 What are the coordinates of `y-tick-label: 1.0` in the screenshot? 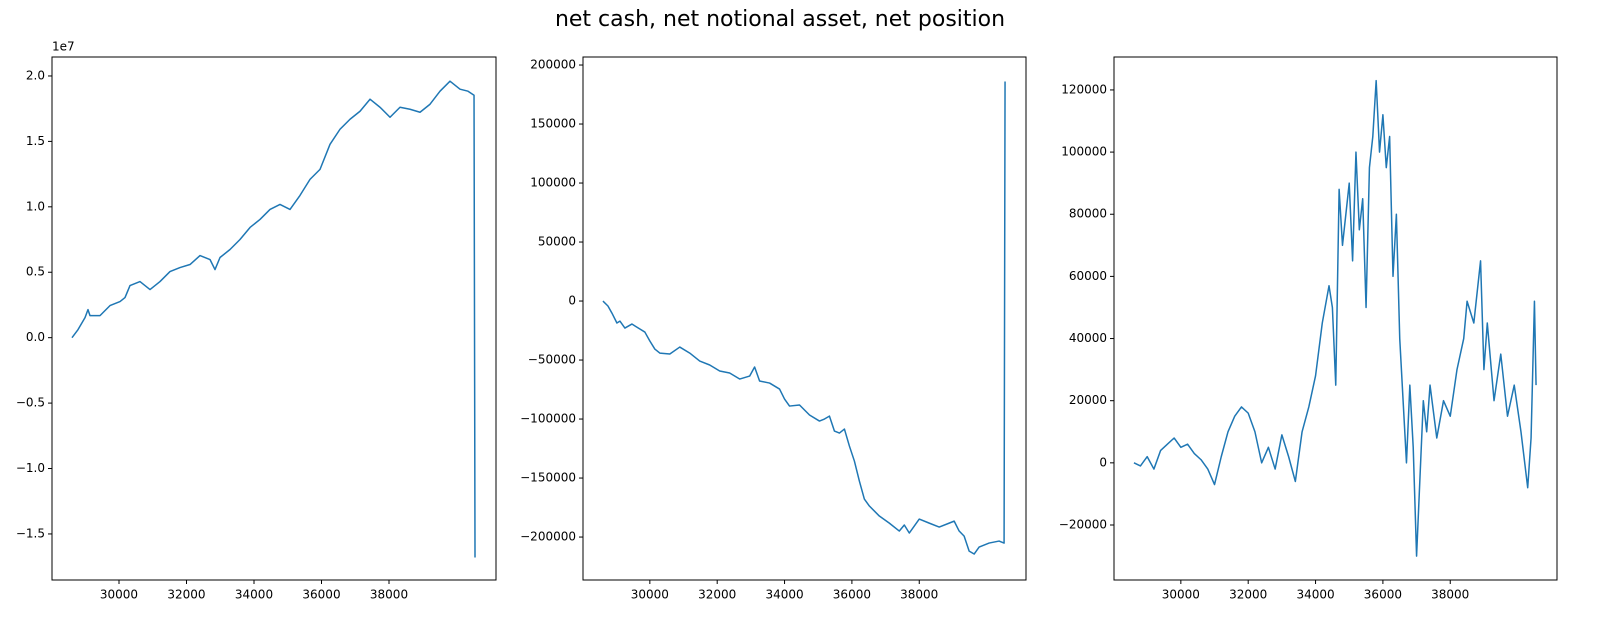 It's located at (35, 206).